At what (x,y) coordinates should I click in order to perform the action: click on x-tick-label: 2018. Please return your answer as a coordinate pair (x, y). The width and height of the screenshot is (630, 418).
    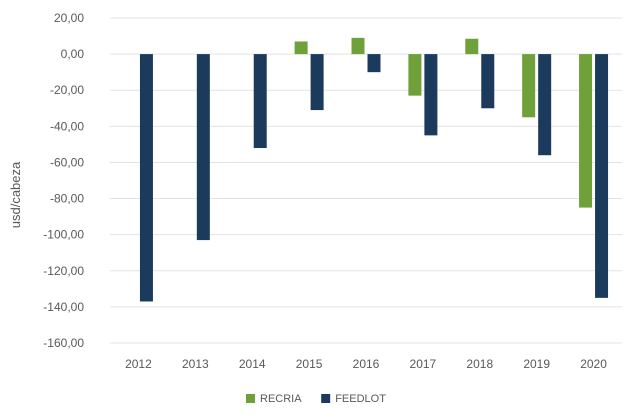
    Looking at the image, I should click on (479, 364).